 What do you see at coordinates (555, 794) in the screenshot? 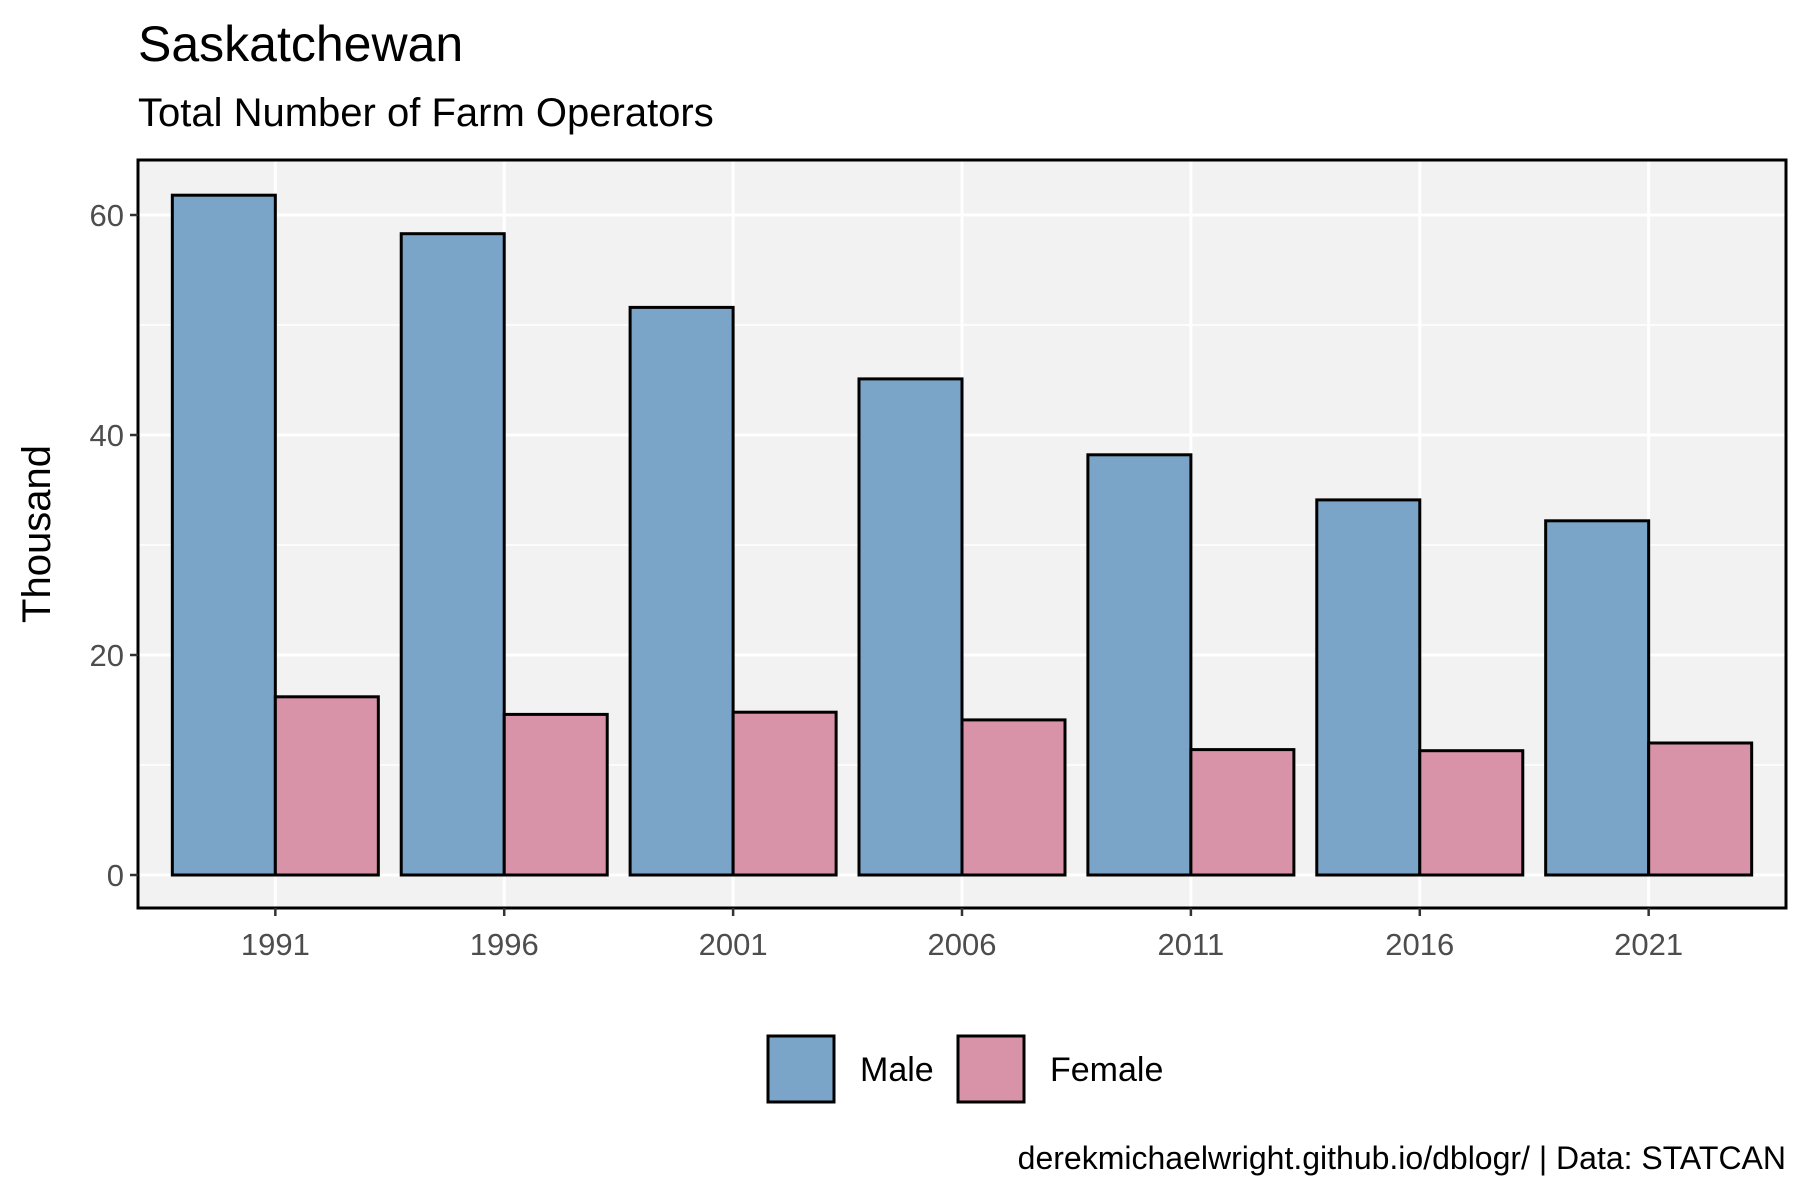
I see `bar-female-1996` at bounding box center [555, 794].